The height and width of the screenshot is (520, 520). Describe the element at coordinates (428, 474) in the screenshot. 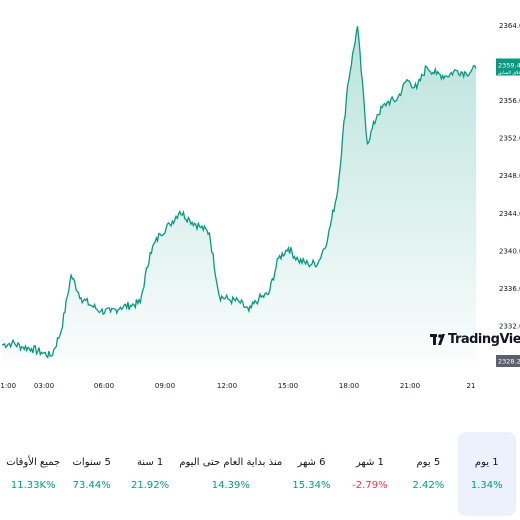

I see `period-tab: 5 يوم 2.42%` at that location.